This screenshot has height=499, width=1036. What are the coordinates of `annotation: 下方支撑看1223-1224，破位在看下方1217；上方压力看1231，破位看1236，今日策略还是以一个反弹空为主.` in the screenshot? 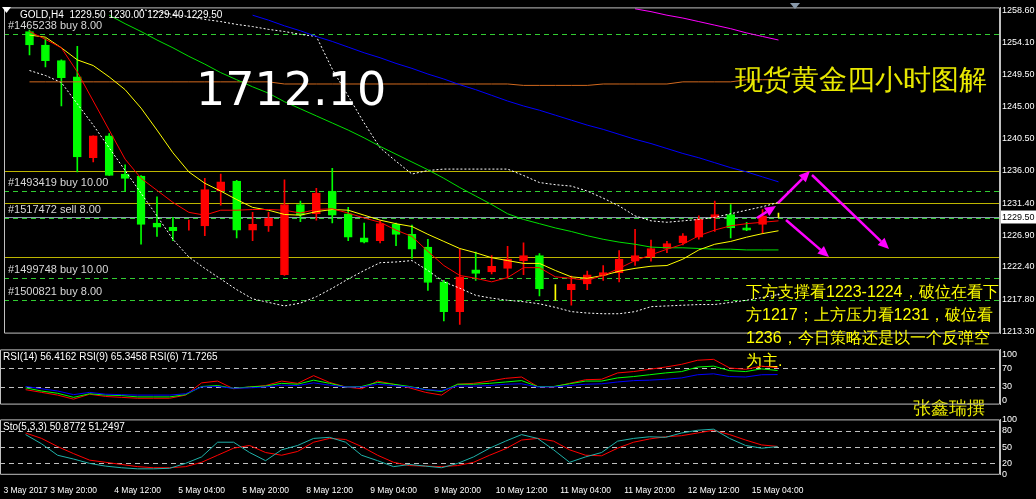 It's located at (873, 326).